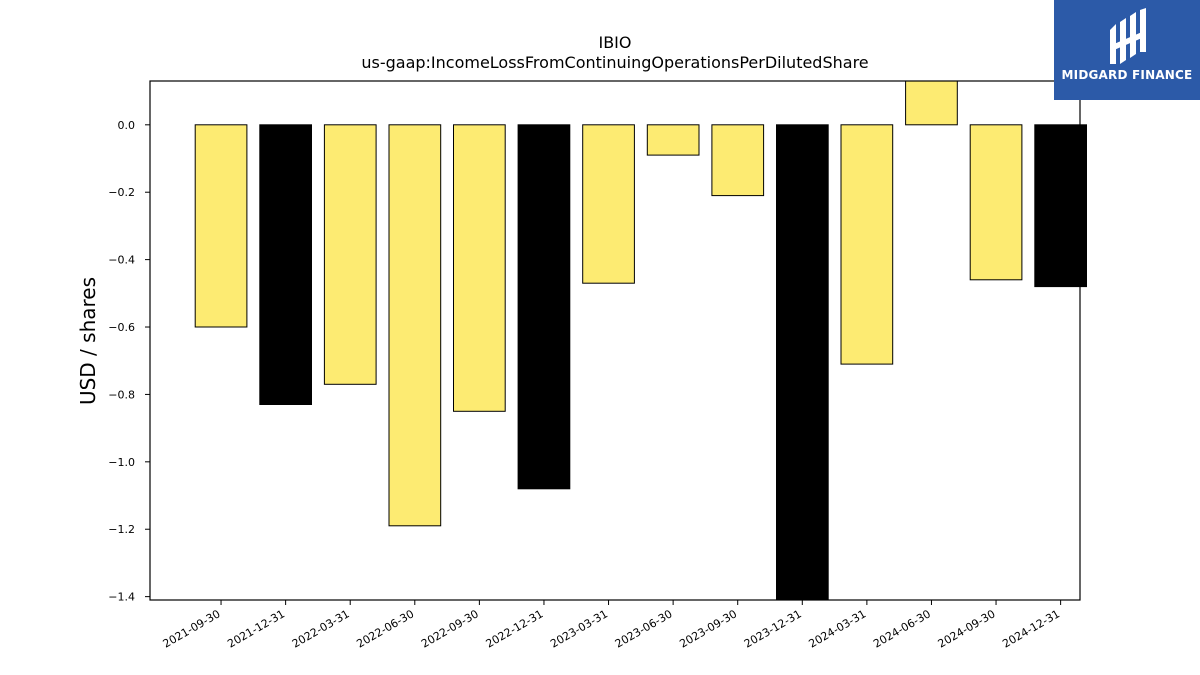  Describe the element at coordinates (967, 628) in the screenshot. I see `x-tick-label: 2024-09-30` at that location.